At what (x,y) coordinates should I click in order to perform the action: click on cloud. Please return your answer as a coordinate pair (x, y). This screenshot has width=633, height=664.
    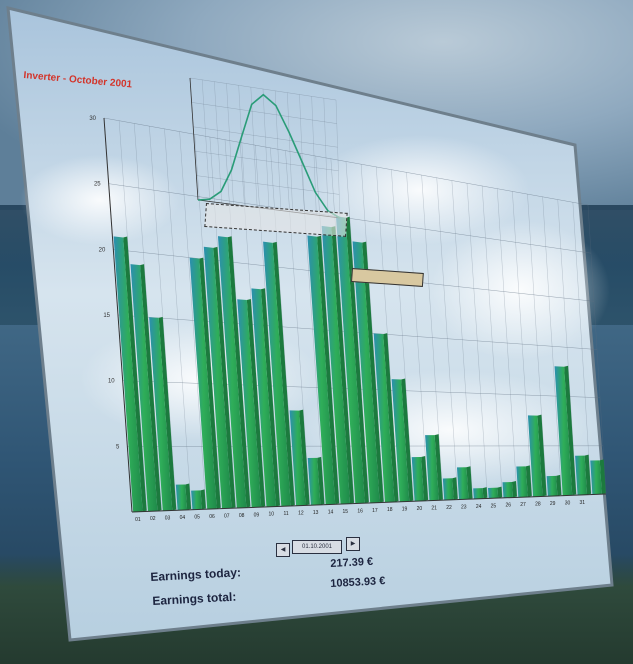
    Looking at the image, I should click on (420, 190).